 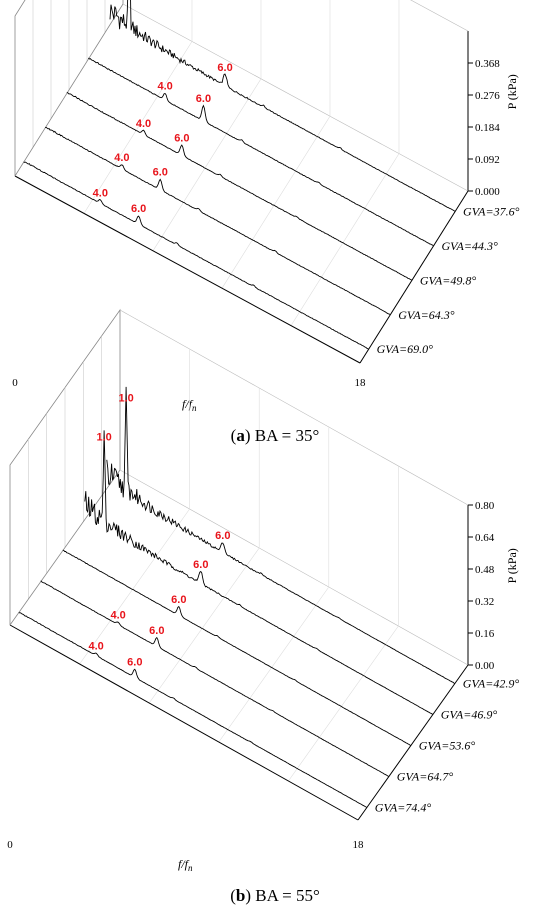 I want to click on series-name-label: GVA=37.6°, so click(x=491, y=212).